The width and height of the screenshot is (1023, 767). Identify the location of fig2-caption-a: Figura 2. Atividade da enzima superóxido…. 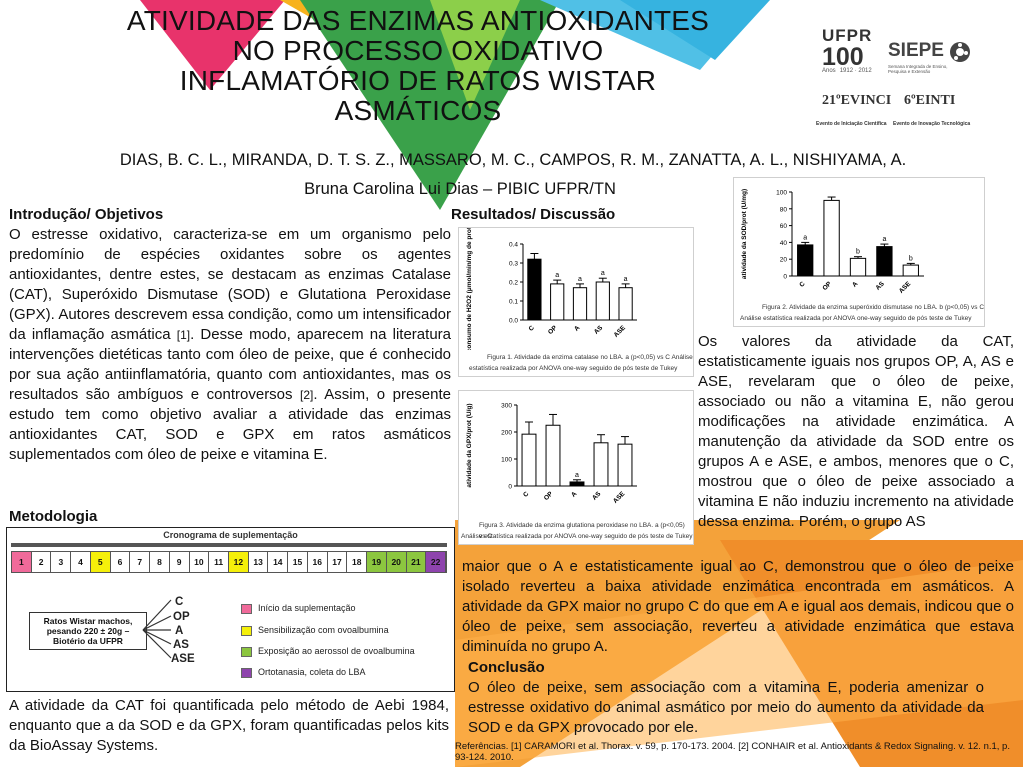
(873, 307).